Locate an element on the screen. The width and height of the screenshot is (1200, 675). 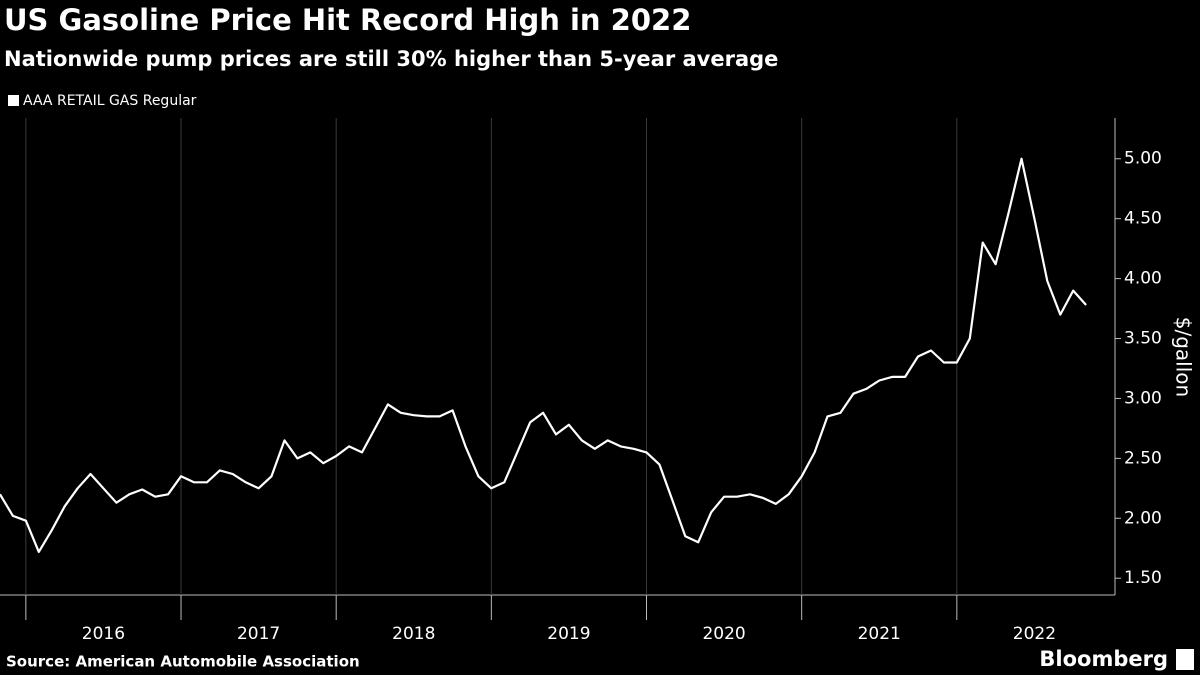
x-tick-label: 2022 is located at coordinates (1034, 634).